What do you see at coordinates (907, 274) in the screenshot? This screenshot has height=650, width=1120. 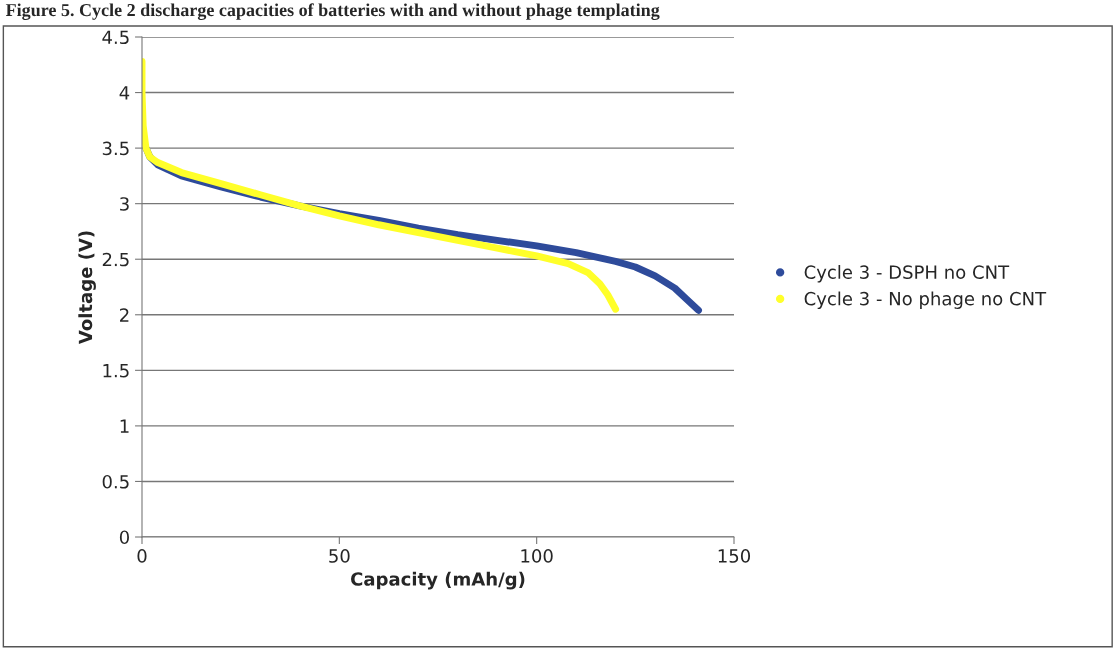 I see `legend-label: Cycle 3 - DSPH no CNT` at bounding box center [907, 274].